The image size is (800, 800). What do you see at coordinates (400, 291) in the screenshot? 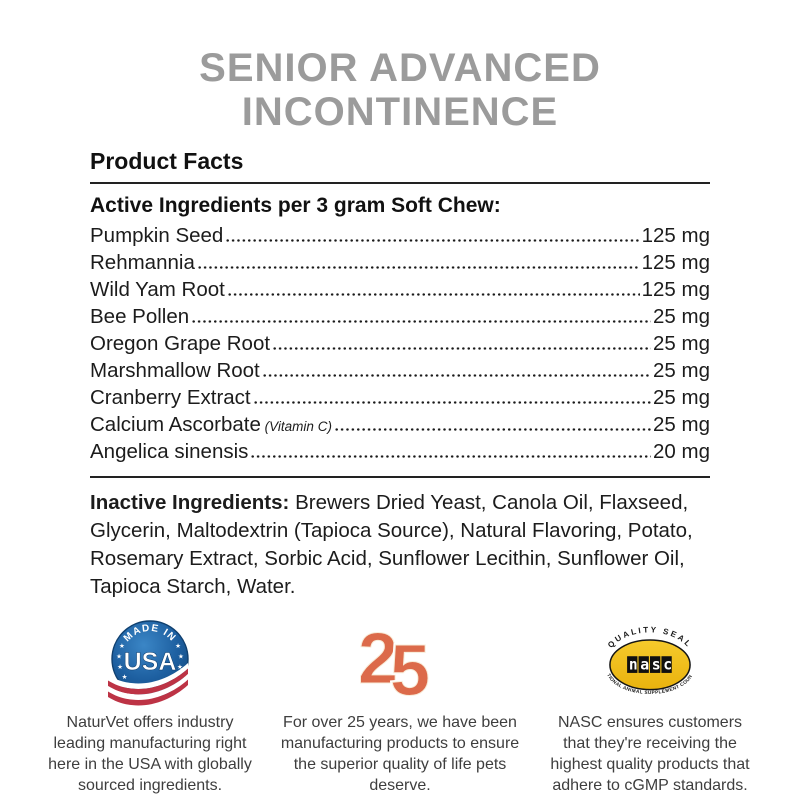
I see `ingredient-row: Wild Yam Root 125 mg` at bounding box center [400, 291].